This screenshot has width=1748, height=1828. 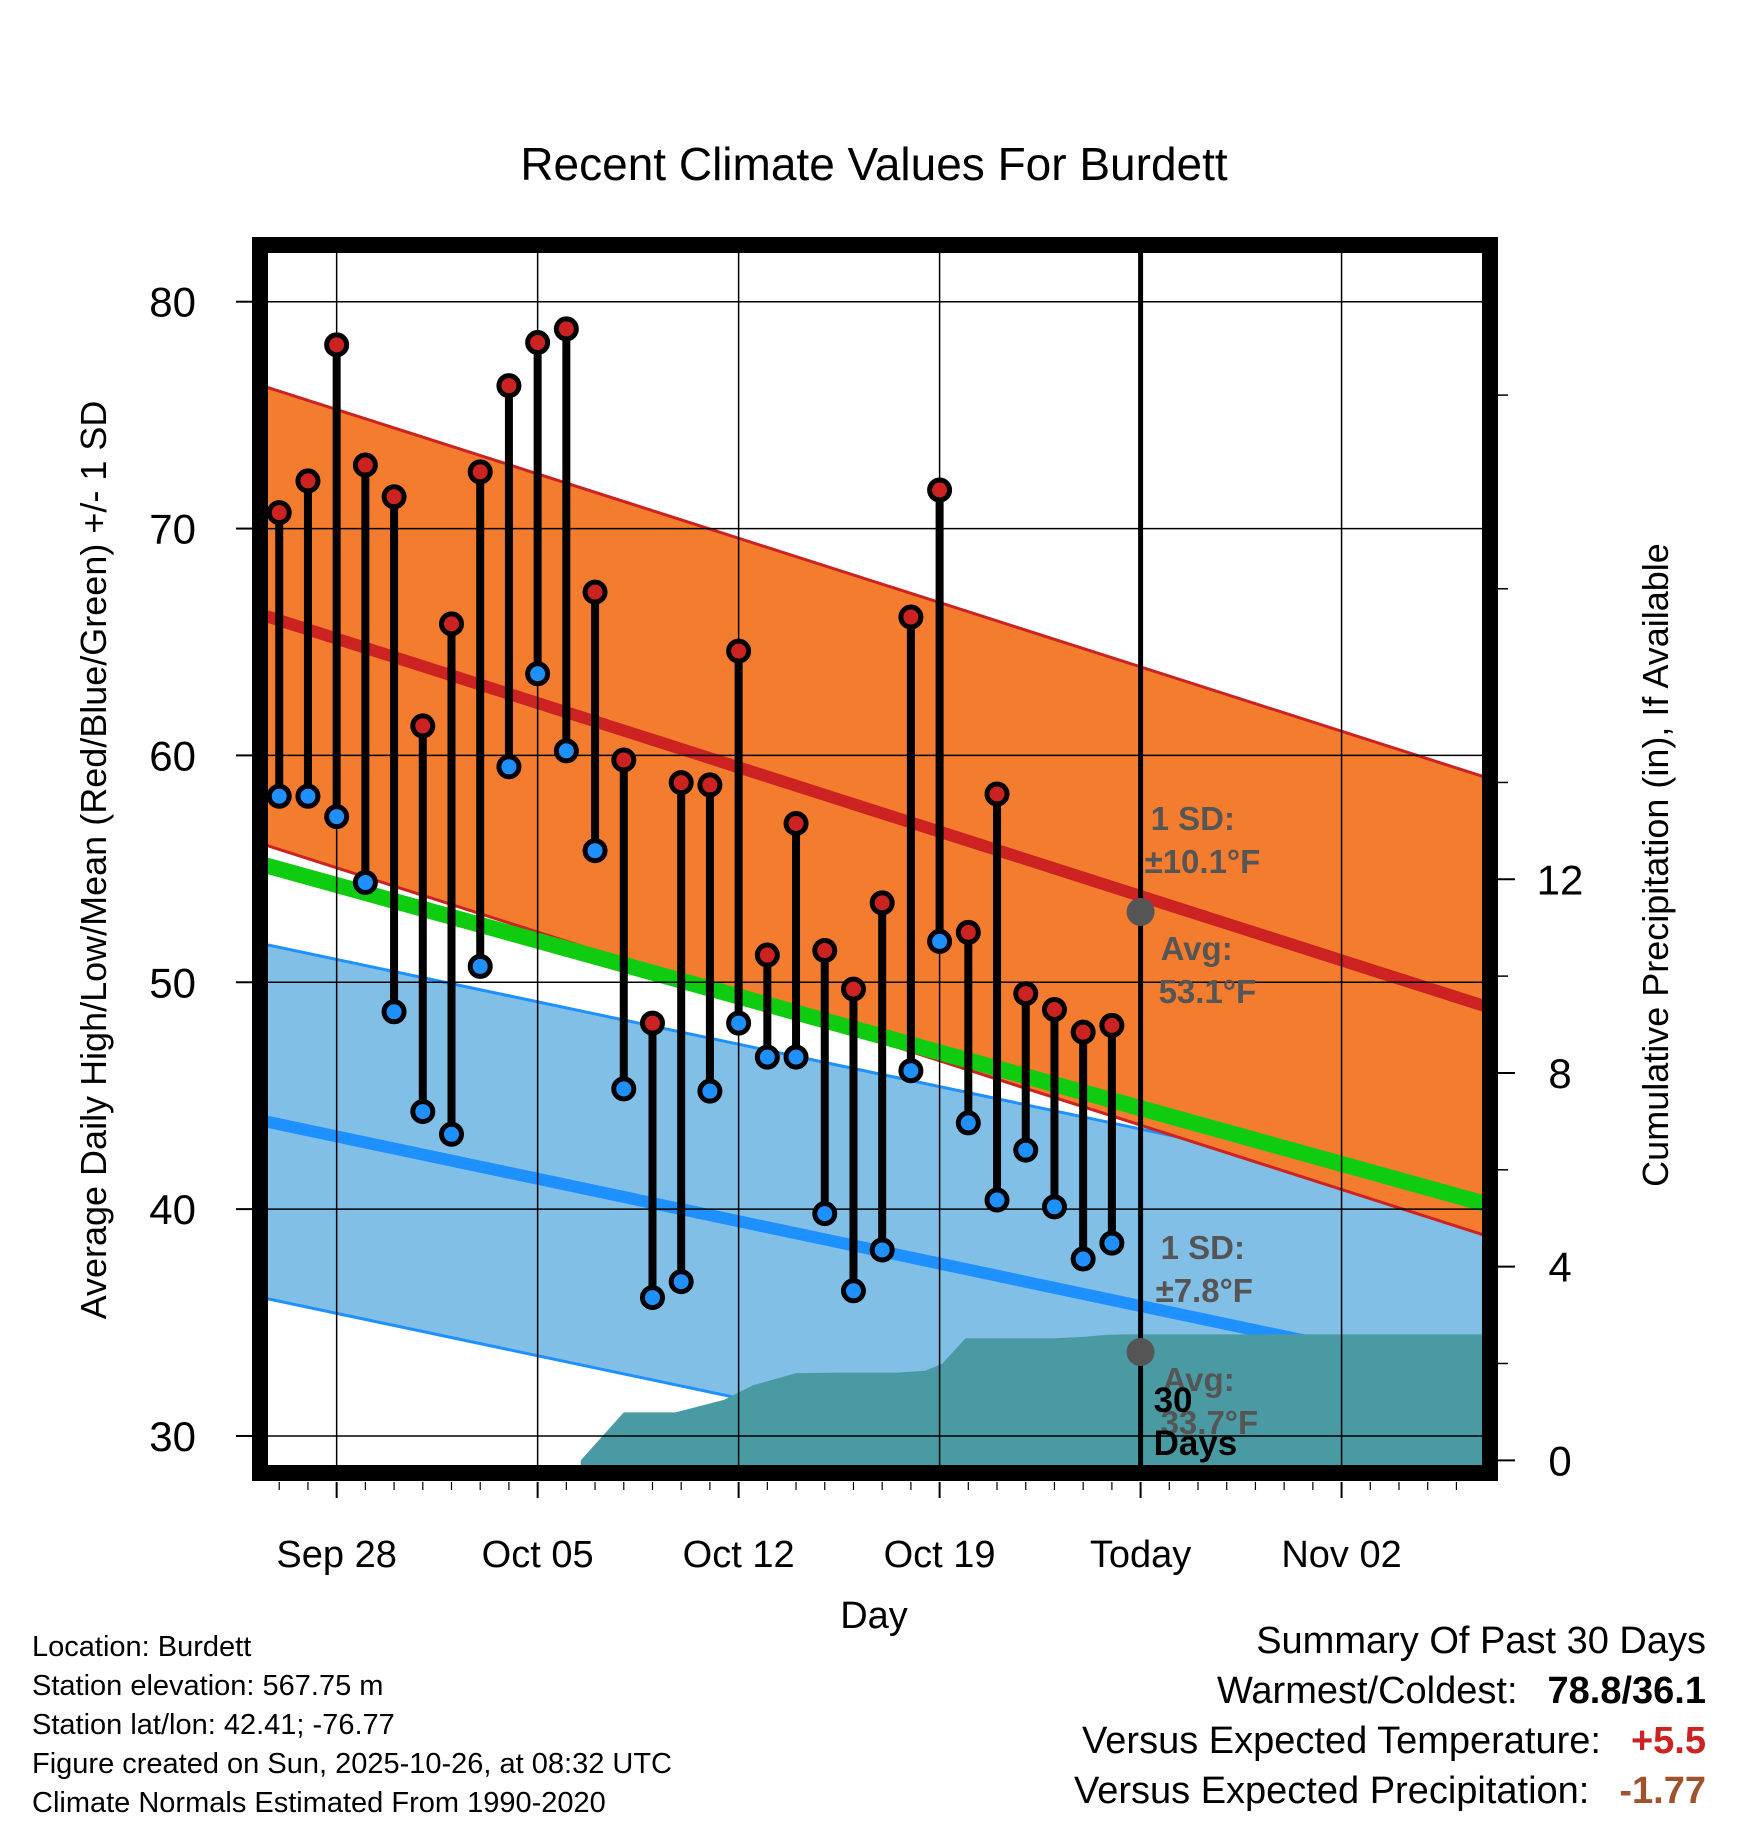 I want to click on normals-text: Climate Normals Estimated From 1990-2020, so click(x=319, y=1803).